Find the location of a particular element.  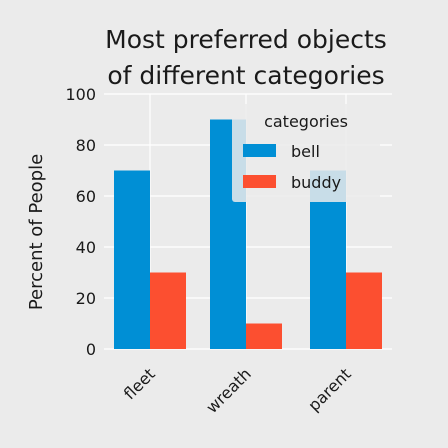

legend-label-bell: bell is located at coordinates (305, 151).